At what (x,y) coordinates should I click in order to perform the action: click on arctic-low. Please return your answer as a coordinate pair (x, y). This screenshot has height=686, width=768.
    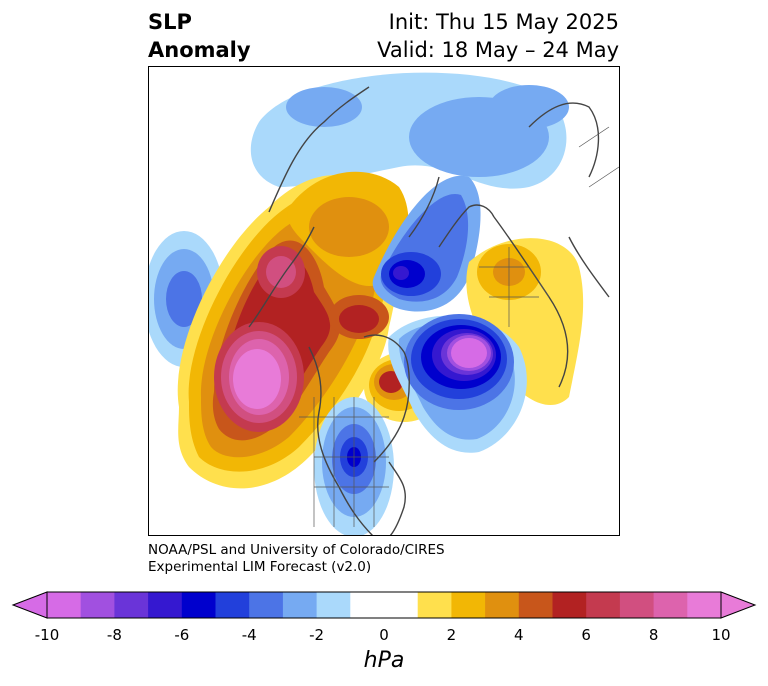
    Looking at the image, I should click on (426, 243).